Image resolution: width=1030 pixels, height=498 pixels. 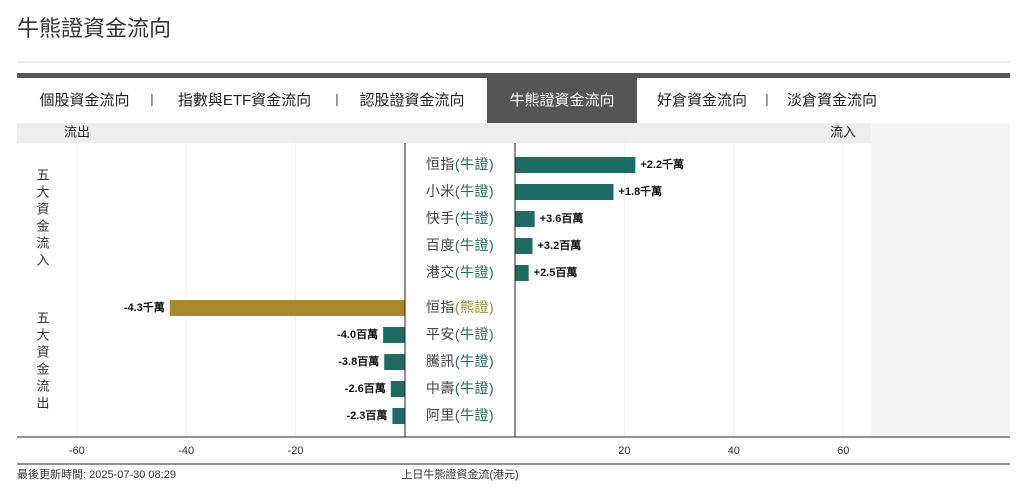 What do you see at coordinates (513, 75) in the screenshot?
I see `tab-bar-top` at bounding box center [513, 75].